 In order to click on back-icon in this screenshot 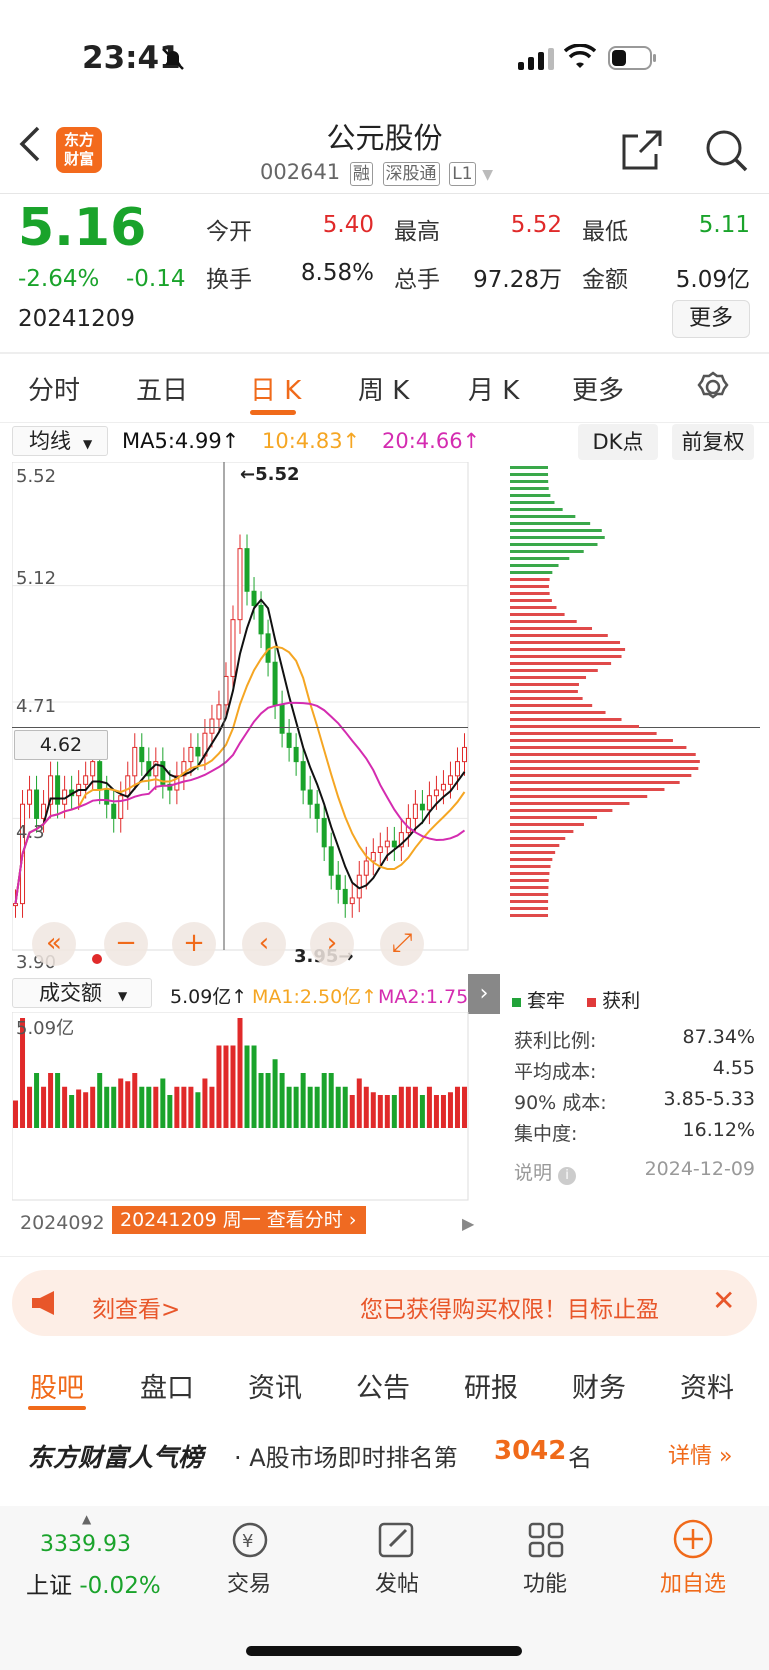, I will do `click(30, 146)`.